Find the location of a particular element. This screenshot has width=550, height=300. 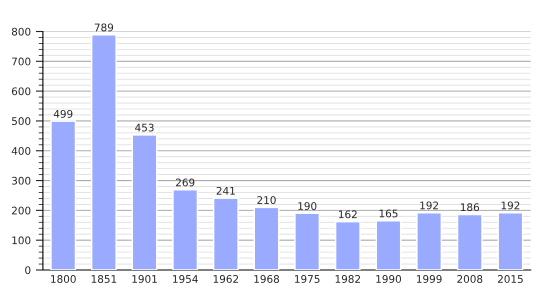

y-tick-label: 700 is located at coordinates (21, 62).